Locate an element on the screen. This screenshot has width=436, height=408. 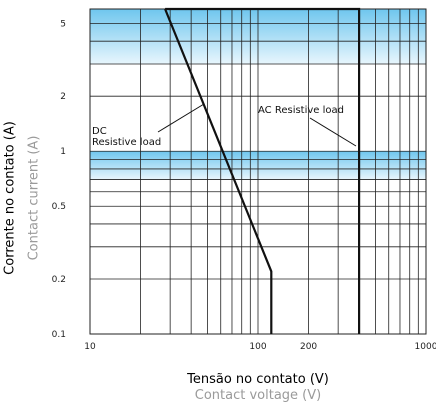
x-tick-labels: 10 100 200 1000 is located at coordinates (260, 347).